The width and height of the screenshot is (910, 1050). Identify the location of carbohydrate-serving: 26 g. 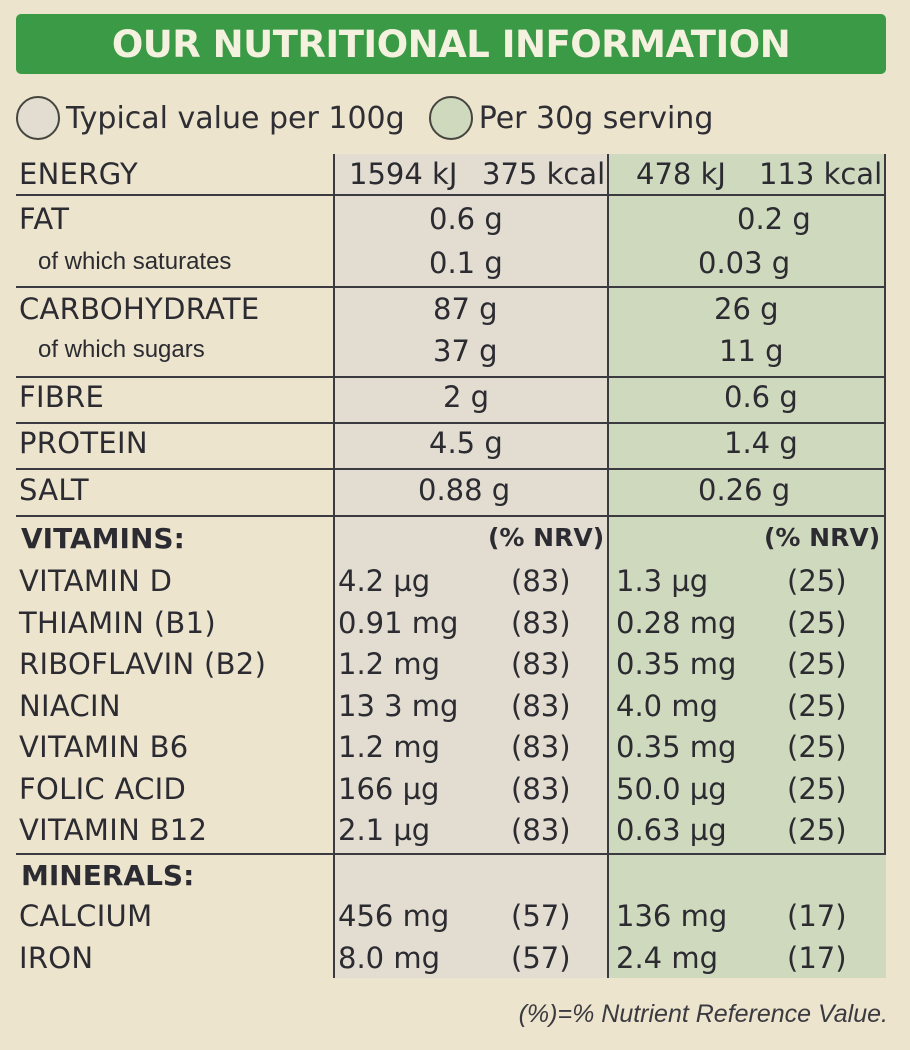
(746, 309).